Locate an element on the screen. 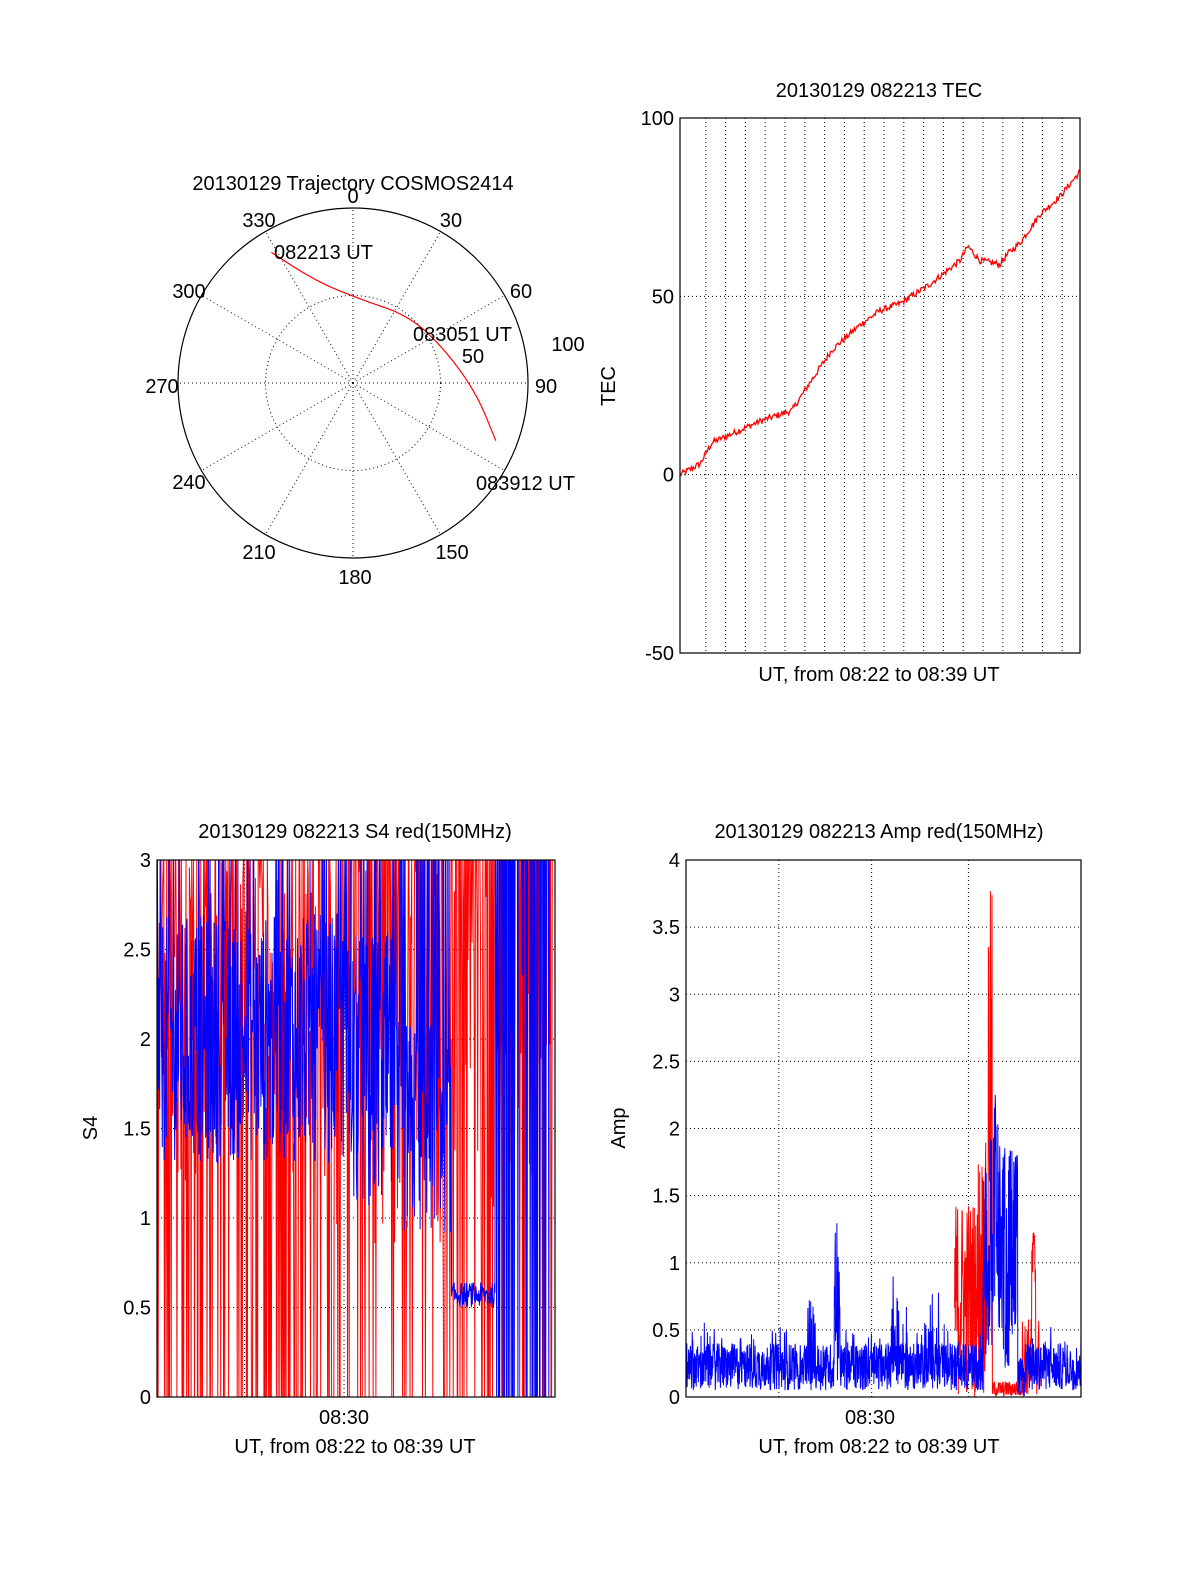  amp-y-tick-label: 3 is located at coordinates (674, 995).